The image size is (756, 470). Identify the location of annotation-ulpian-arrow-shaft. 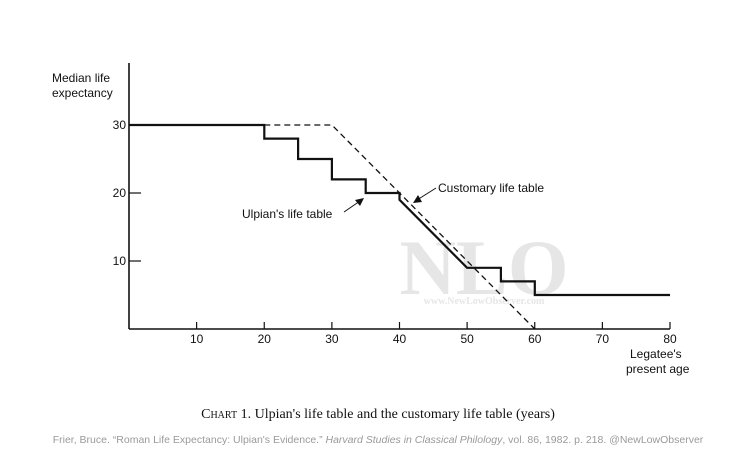
(352, 206).